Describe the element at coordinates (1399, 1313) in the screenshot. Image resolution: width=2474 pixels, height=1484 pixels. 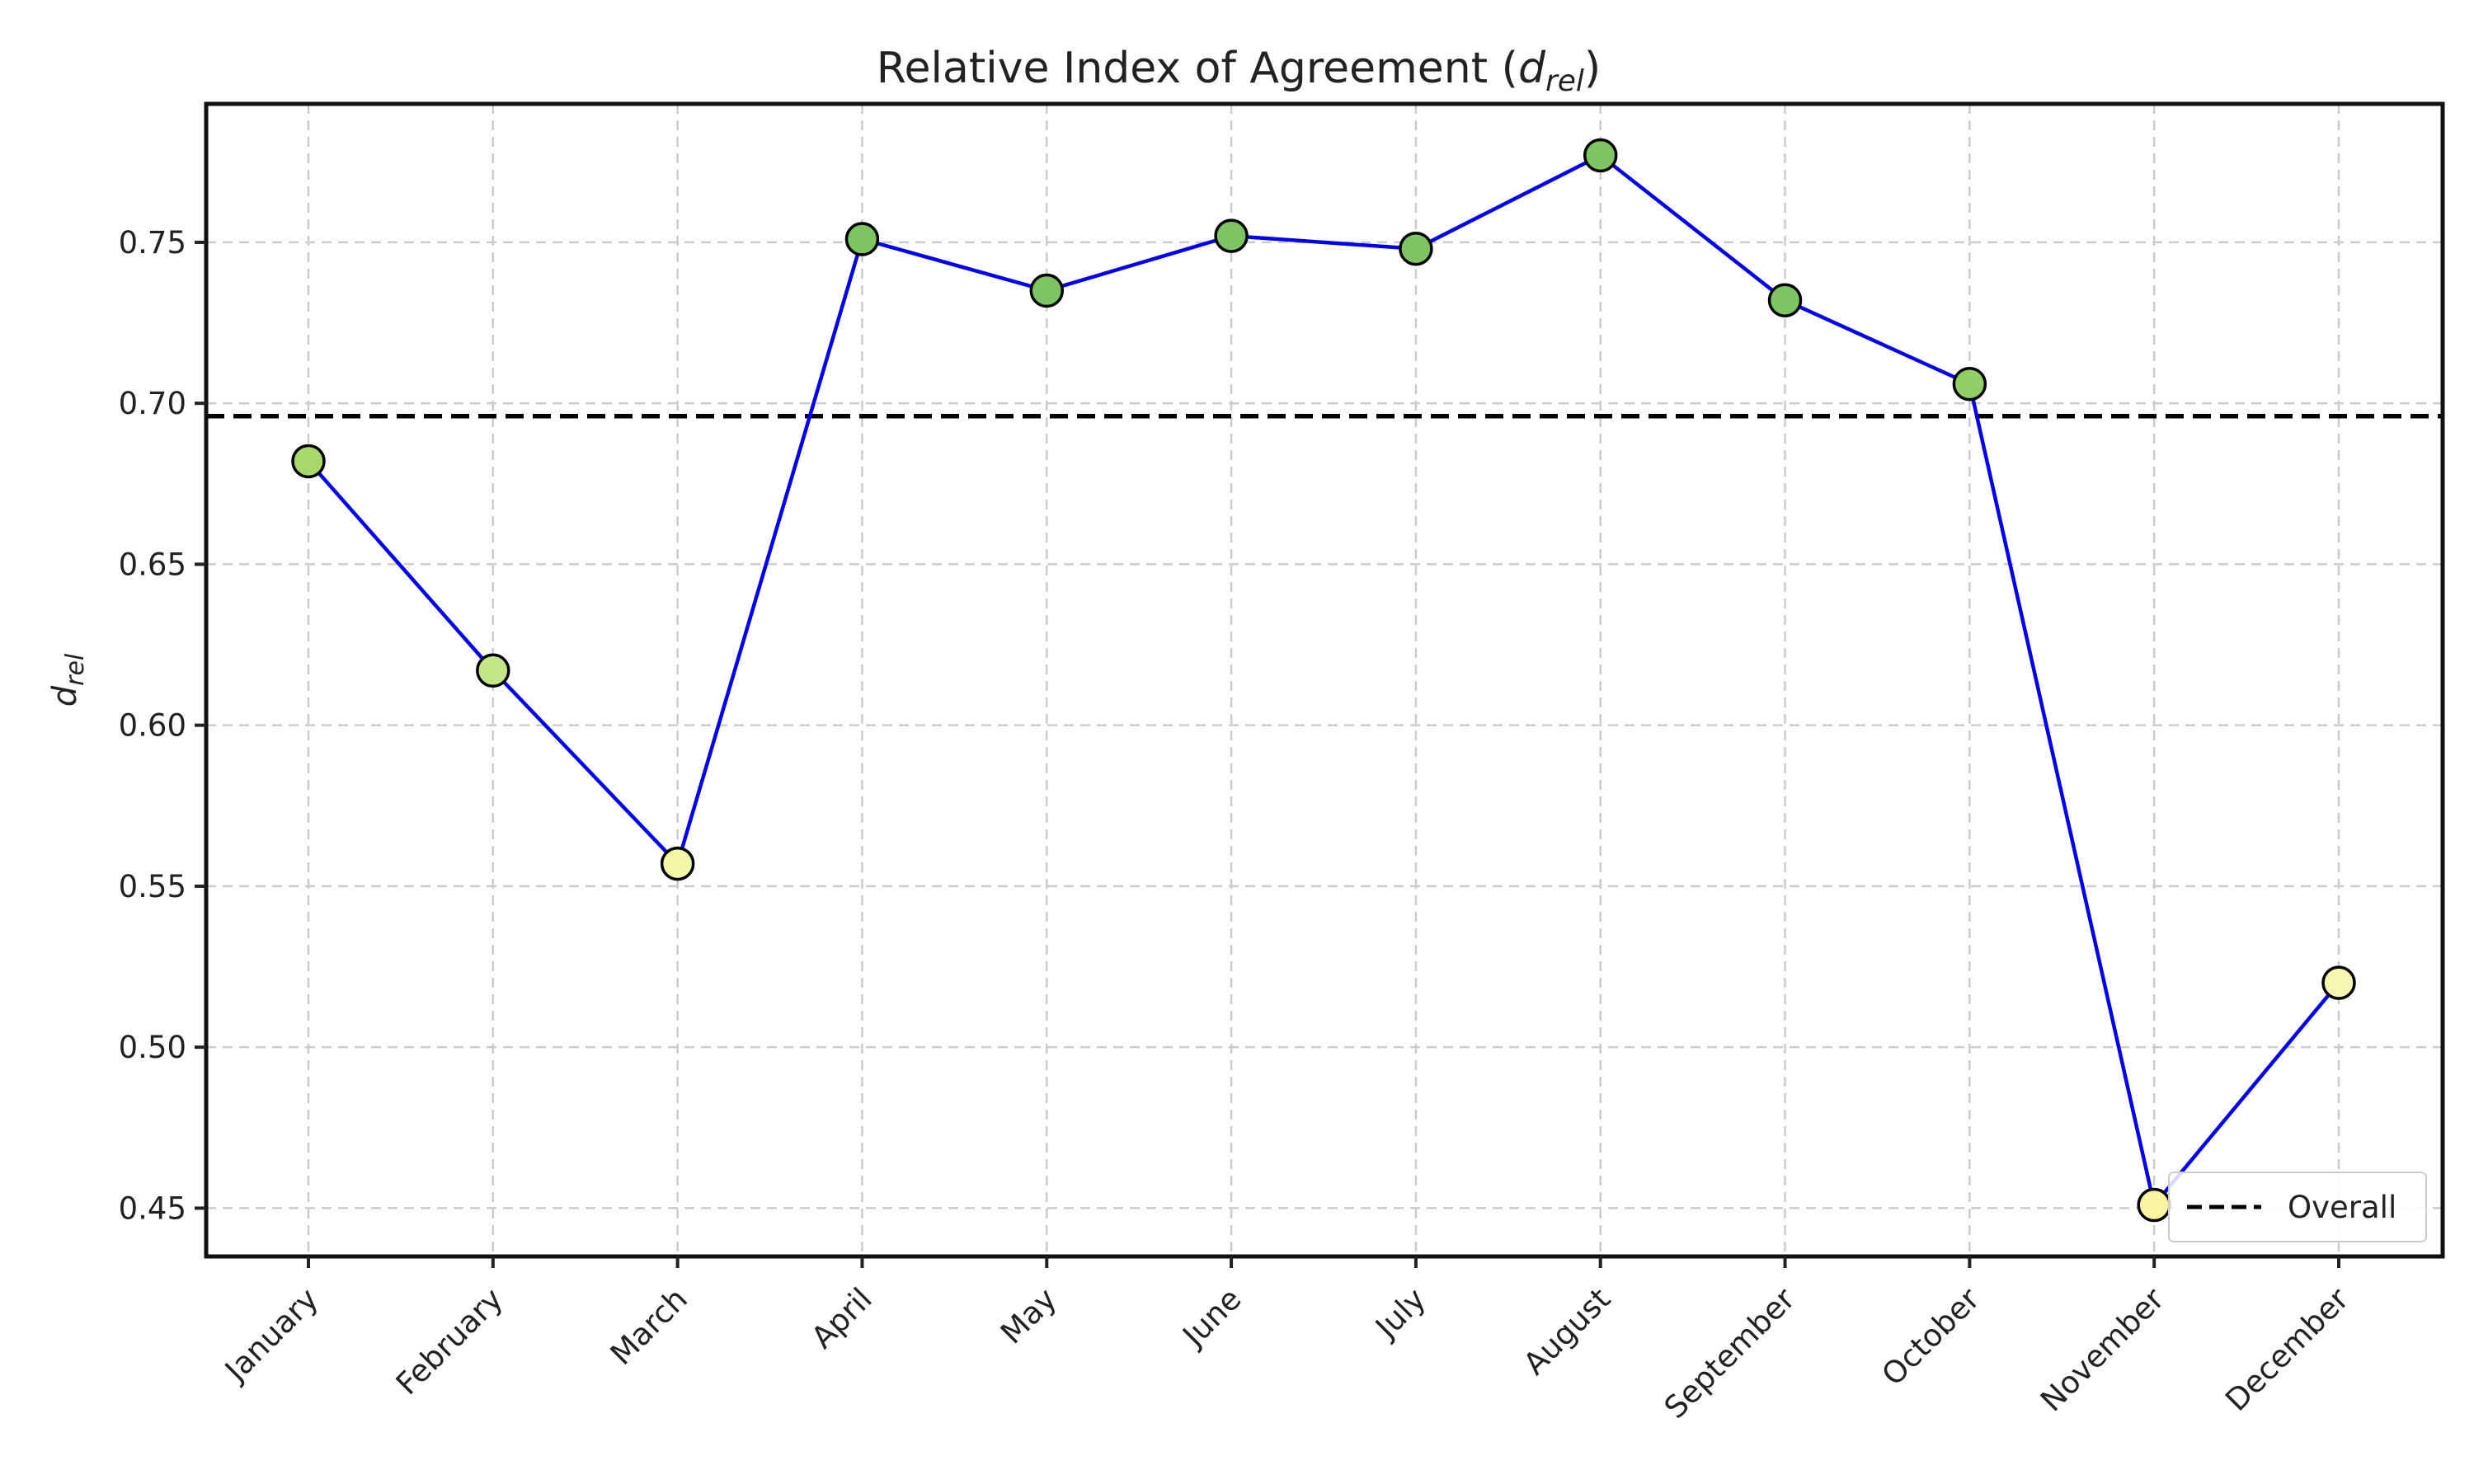
I see `x-tick-label: July` at that location.